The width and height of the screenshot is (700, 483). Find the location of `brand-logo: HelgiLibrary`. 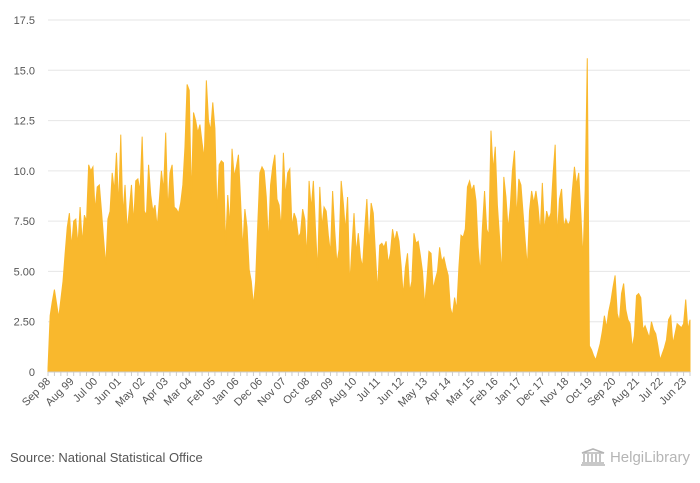

brand-logo: HelgiLibrary is located at coordinates (635, 457).